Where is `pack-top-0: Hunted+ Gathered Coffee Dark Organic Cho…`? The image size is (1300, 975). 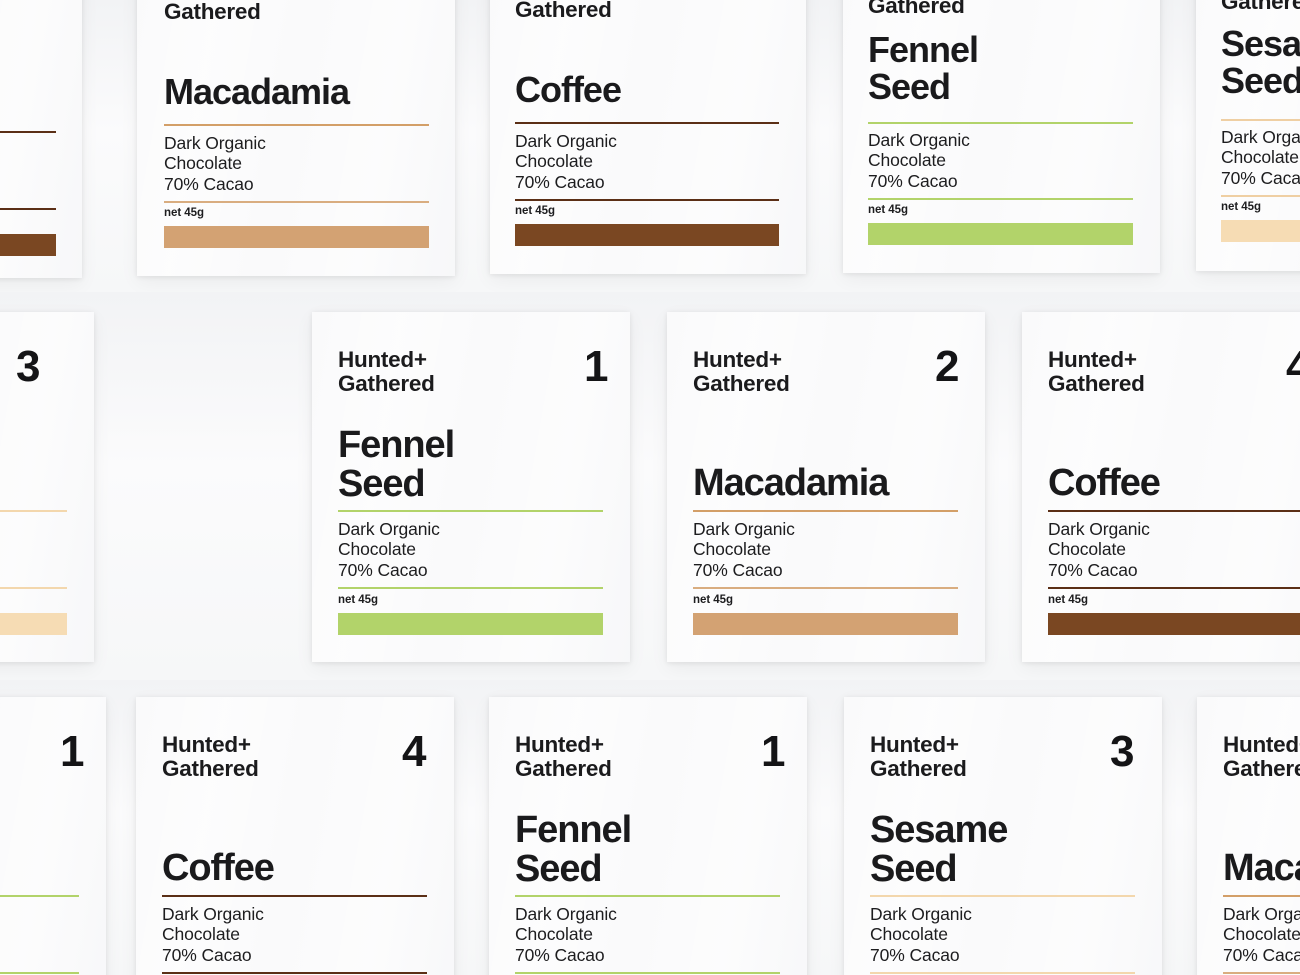
pack-top-0: Hunted+ Gathered Coffee Dark Organic Cho… is located at coordinates (41, 139).